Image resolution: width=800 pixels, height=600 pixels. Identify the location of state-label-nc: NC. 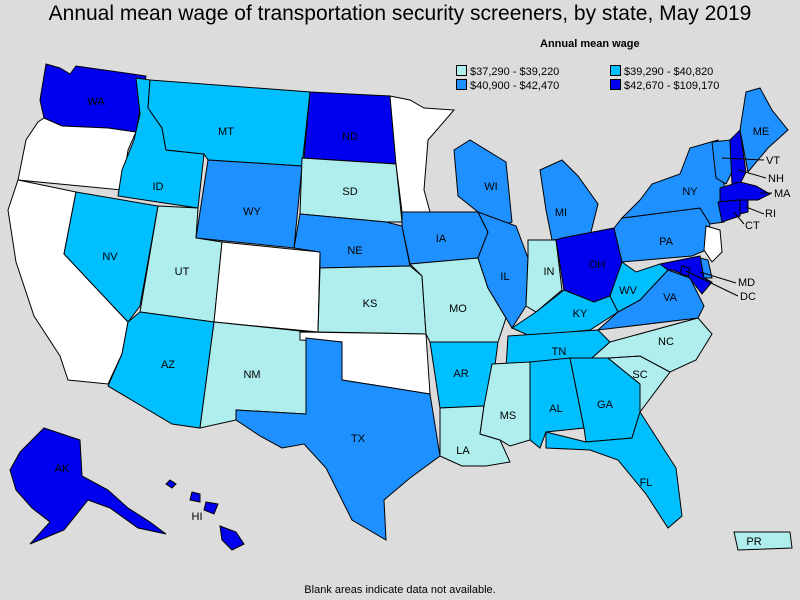
(666, 342).